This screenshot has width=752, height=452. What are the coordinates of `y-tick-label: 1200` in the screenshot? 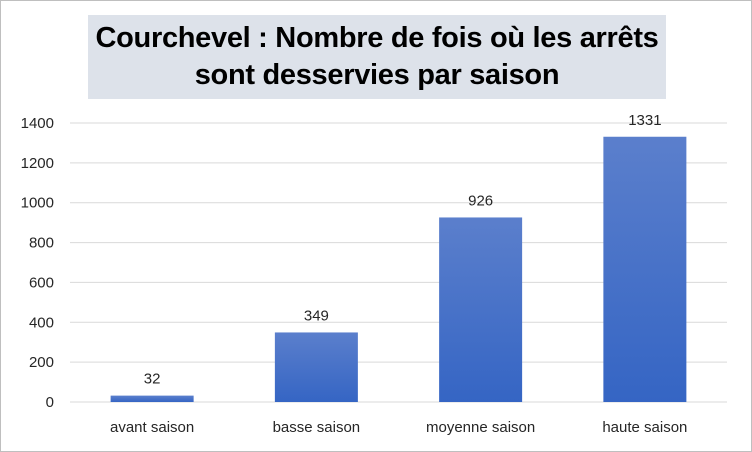 It's located at (37, 163).